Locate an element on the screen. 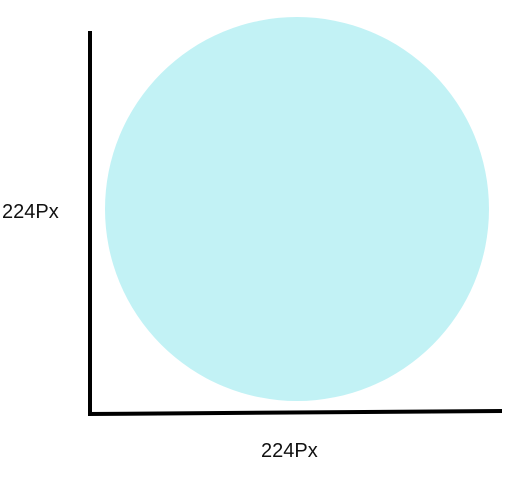  horizontal-axis-line is located at coordinates (295, 412).